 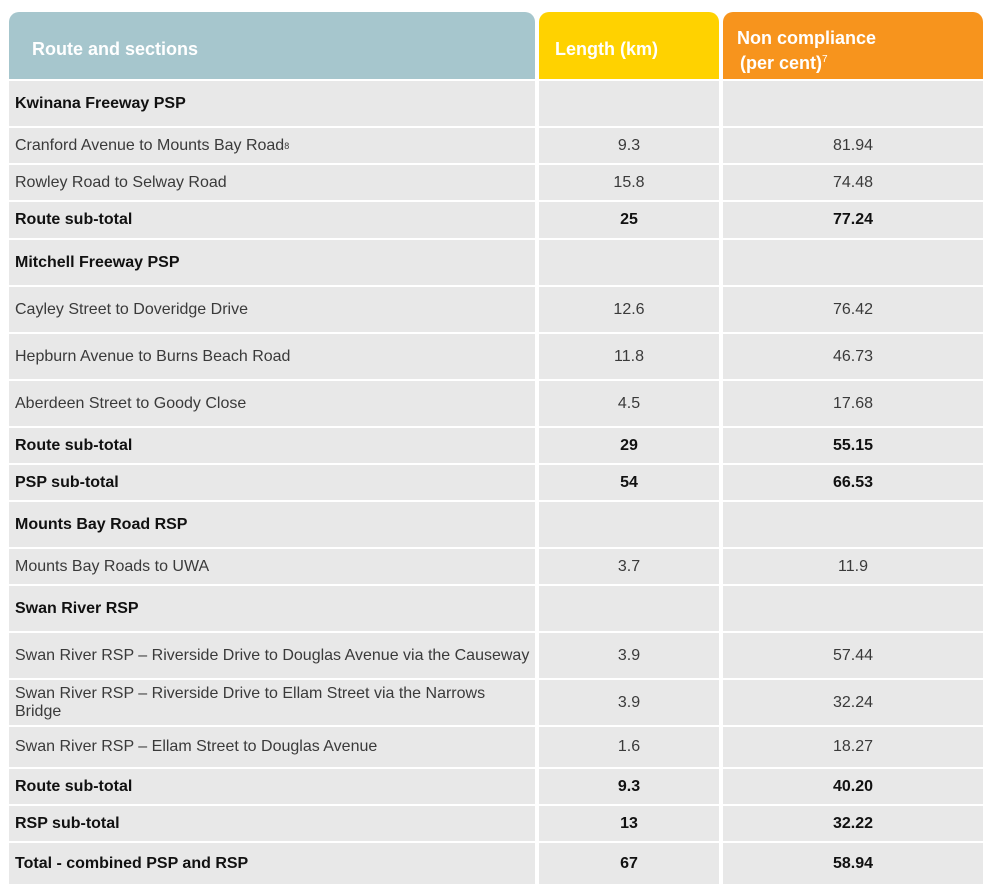 I want to click on table-row: Aberdeen Street to Goody Close 4.5 17.68, so click(x=496, y=403).